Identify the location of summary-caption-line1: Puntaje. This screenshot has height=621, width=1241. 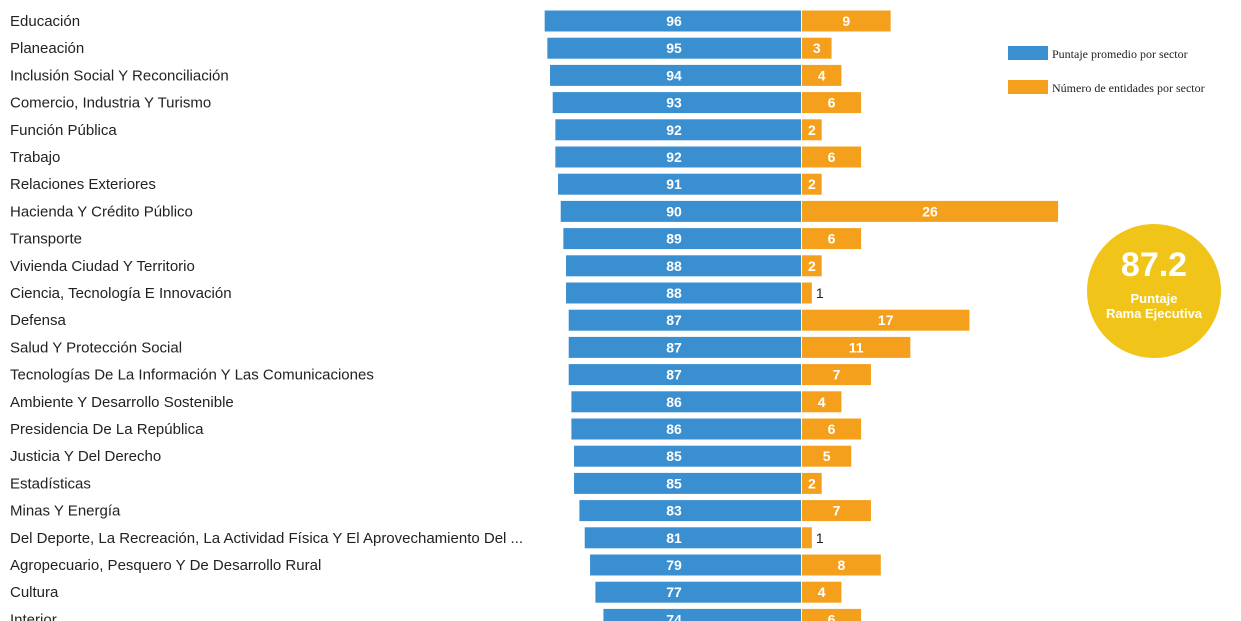
(1154, 298).